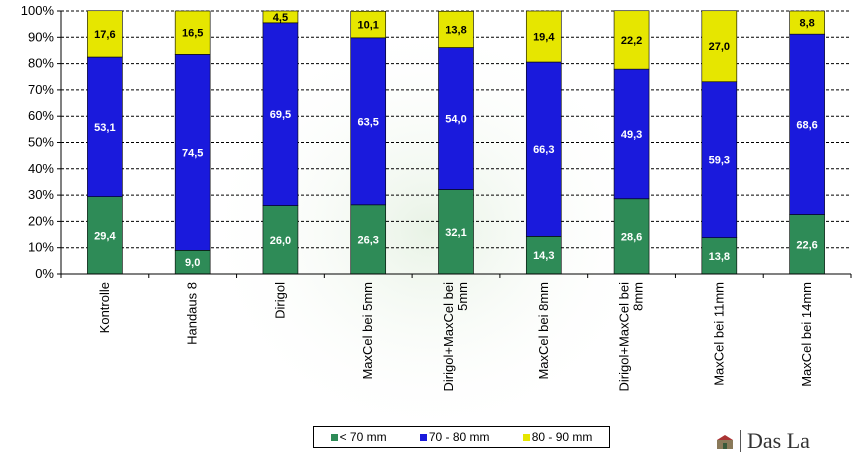 The height and width of the screenshot is (452, 854). What do you see at coordinates (367, 331) in the screenshot?
I see `x-tick-label: MaxCel bei 5mm` at bounding box center [367, 331].